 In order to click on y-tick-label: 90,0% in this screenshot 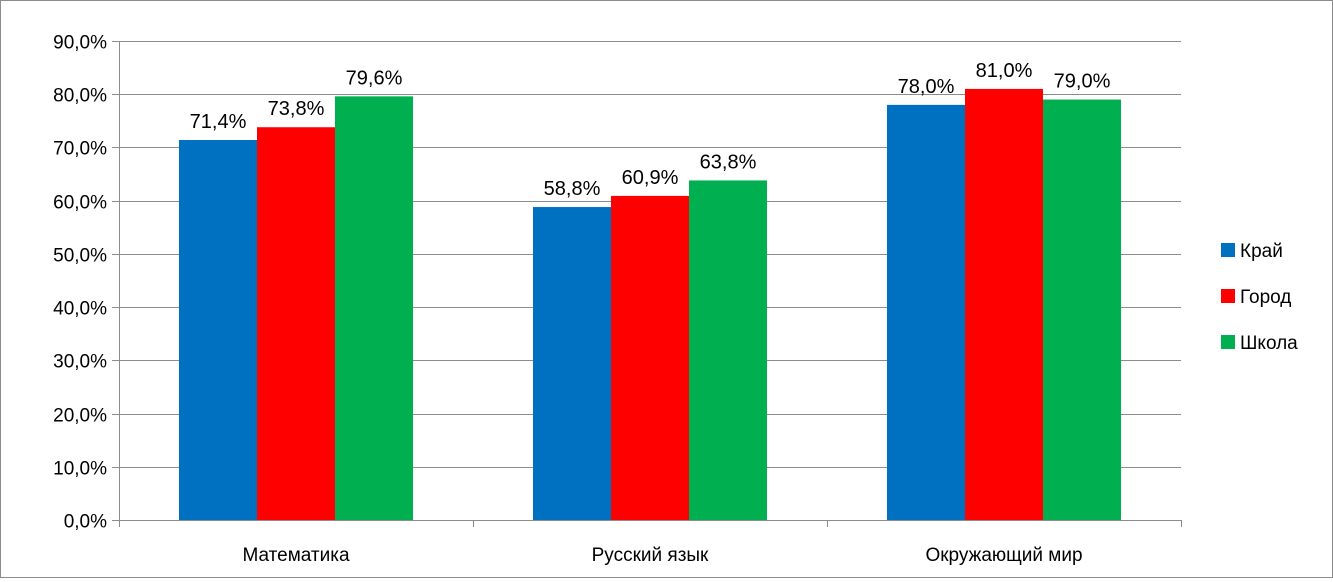, I will do `click(80, 43)`.